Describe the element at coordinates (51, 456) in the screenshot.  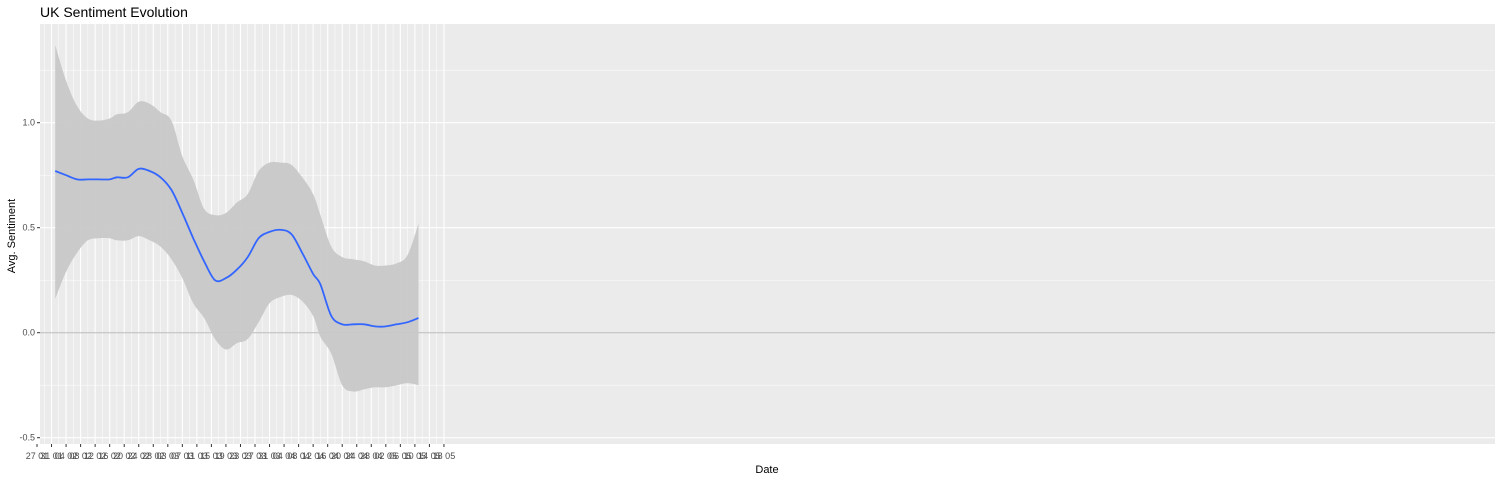
I see `x-tick-label: 31 01` at that location.